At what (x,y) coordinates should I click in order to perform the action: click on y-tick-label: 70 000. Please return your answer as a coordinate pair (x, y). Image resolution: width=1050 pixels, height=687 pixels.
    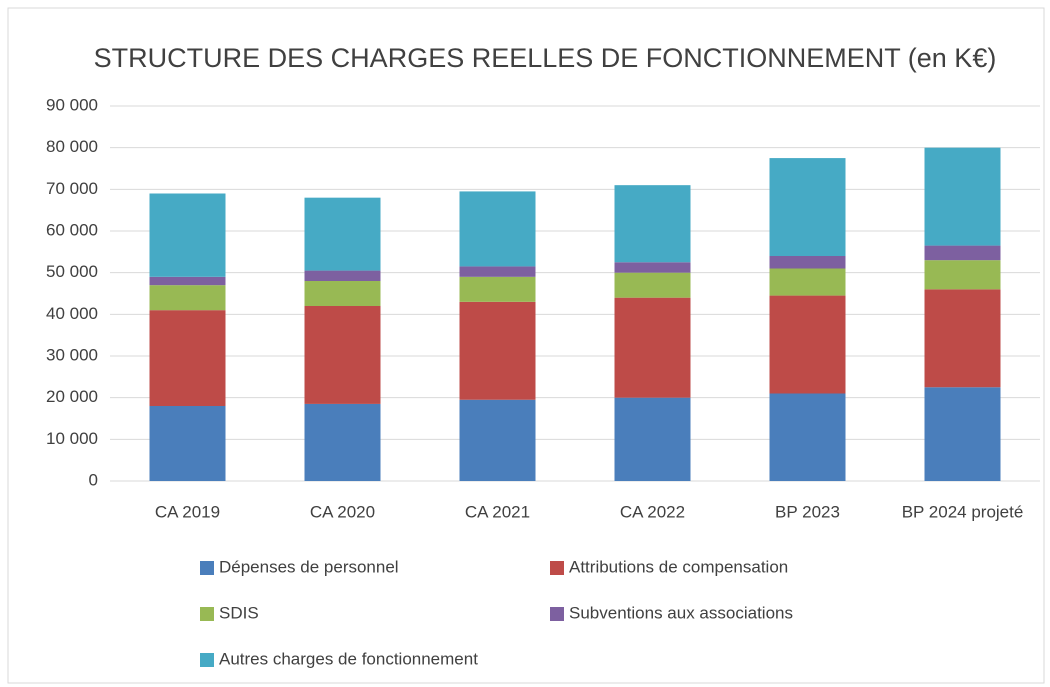
    Looking at the image, I should click on (72, 188).